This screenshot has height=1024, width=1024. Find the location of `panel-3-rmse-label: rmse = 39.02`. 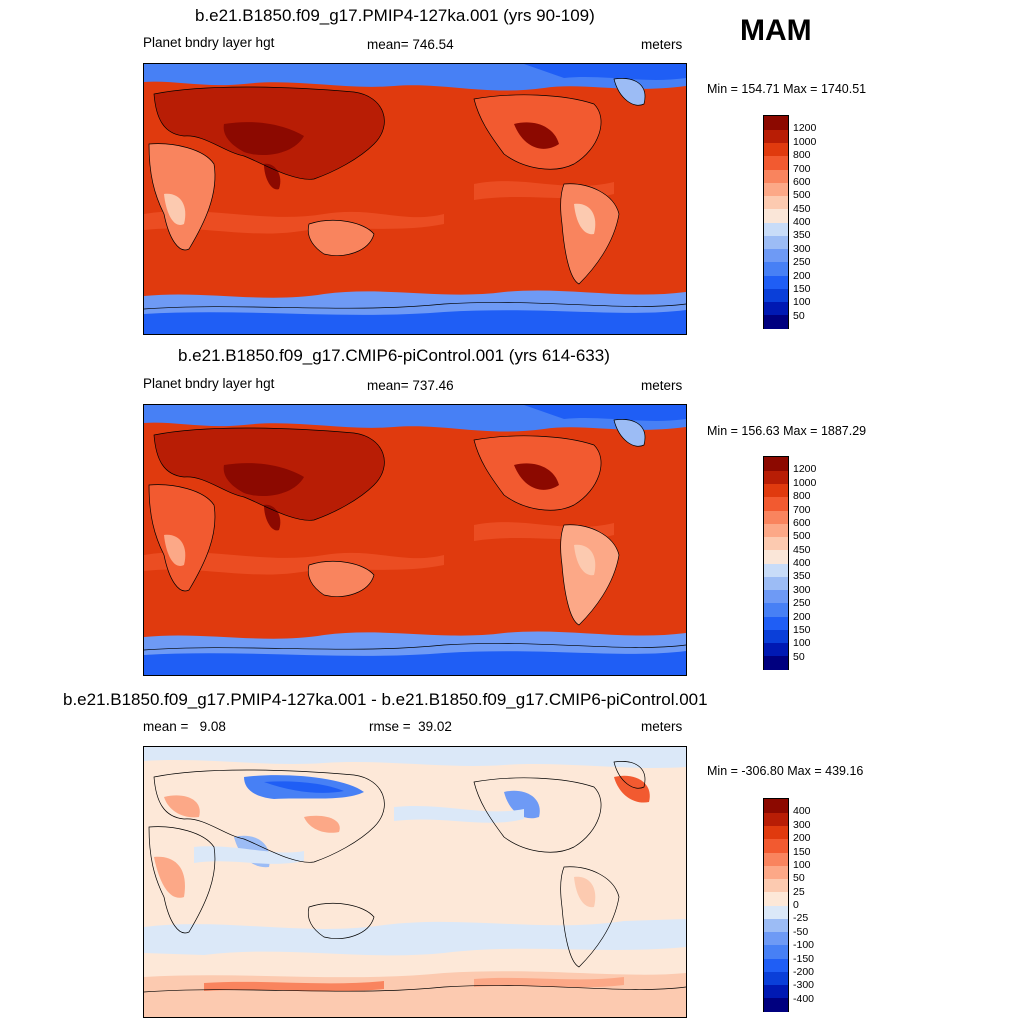

panel-3-rmse-label: rmse = 39.02 is located at coordinates (410, 726).